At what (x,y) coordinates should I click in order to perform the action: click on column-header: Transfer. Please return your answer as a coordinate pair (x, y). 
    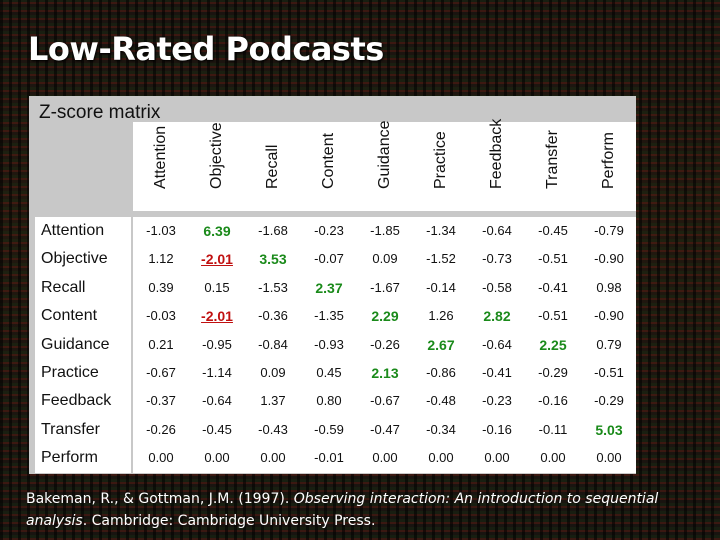
    Looking at the image, I should click on (553, 165).